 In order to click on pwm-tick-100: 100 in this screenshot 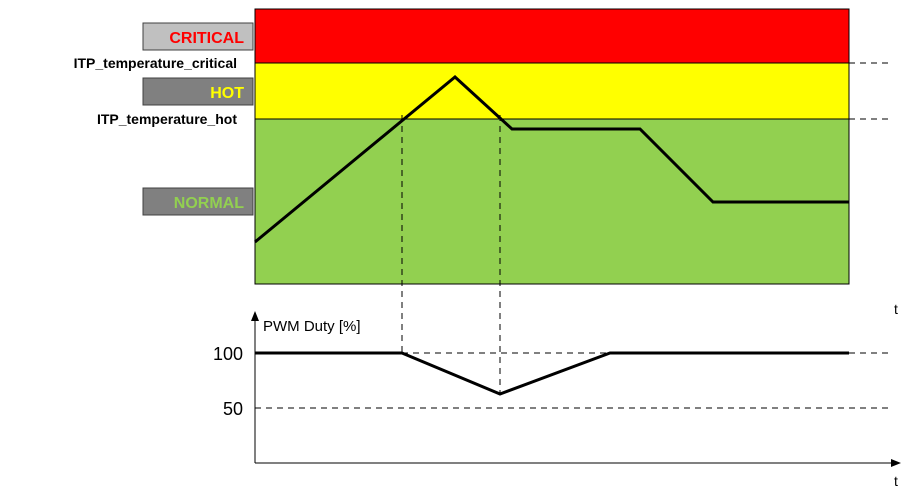, I will do `click(228, 354)`.